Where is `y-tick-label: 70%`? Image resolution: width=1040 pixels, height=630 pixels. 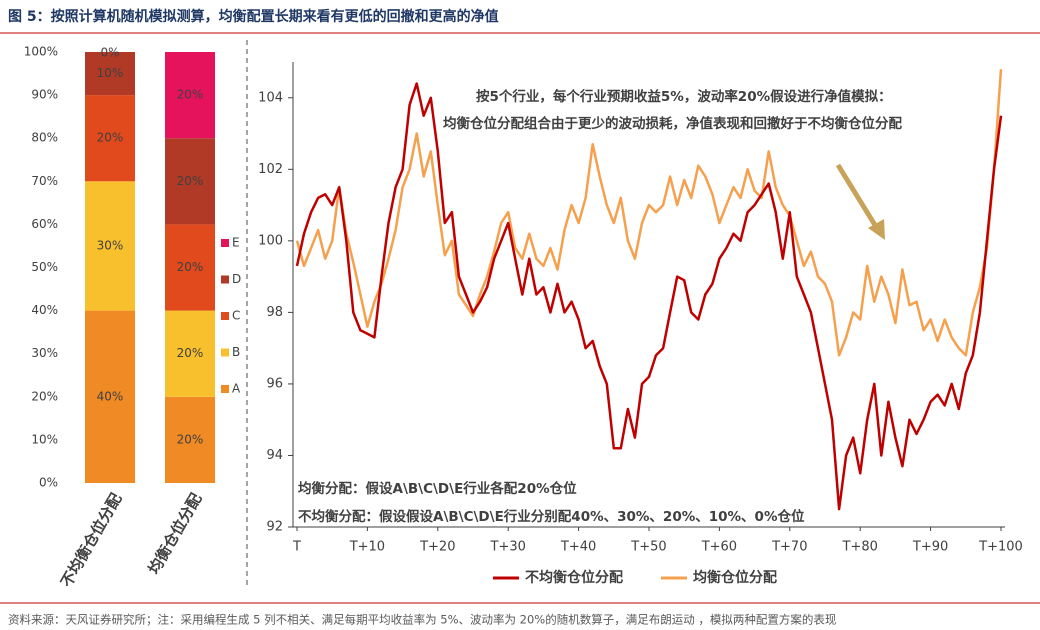
y-tick-label: 70% is located at coordinates (44, 181).